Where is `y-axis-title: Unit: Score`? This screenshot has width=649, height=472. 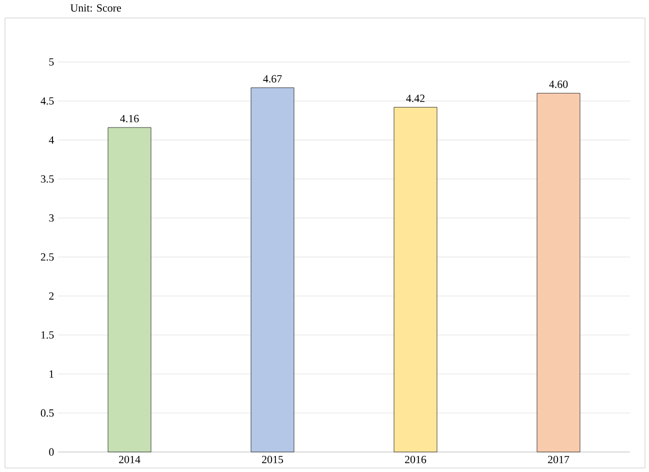 y-axis-title: Unit: Score is located at coordinates (95, 8).